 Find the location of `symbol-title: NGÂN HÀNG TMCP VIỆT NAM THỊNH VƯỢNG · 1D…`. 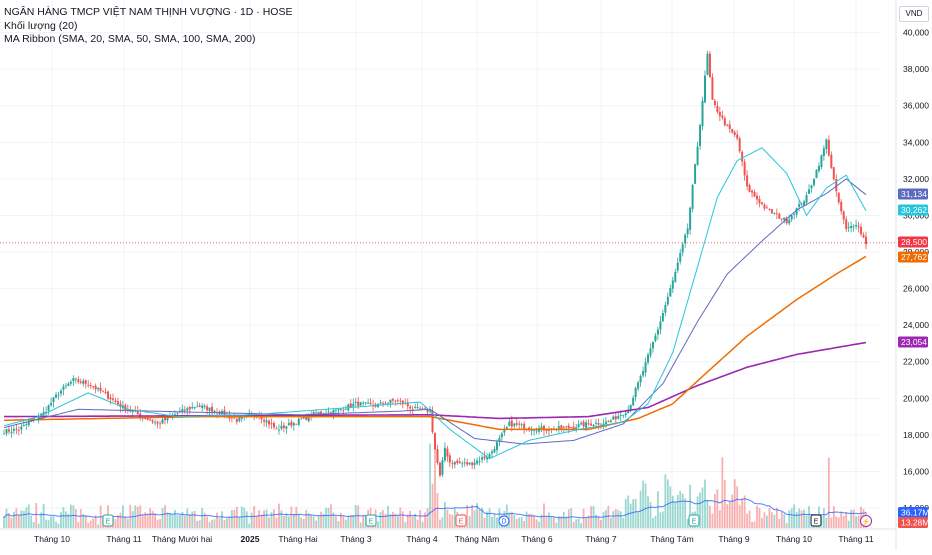

symbol-title: NGÂN HÀNG TMCP VIỆT NAM THỊNH VƯỢNG · 1D… is located at coordinates (148, 12).